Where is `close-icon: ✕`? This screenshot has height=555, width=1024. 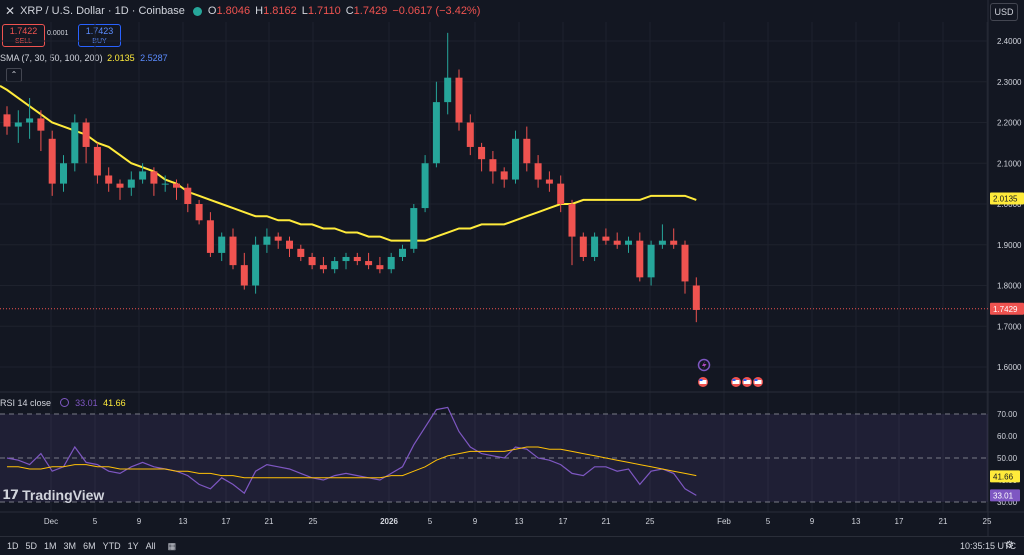 close-icon: ✕ is located at coordinates (10, 11).